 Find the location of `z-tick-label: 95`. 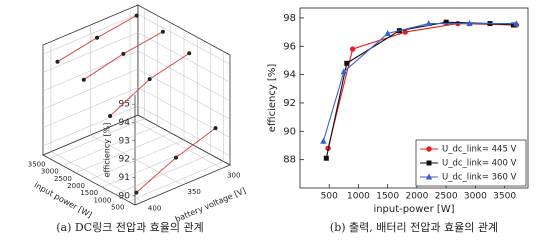

z-tick-label: 95 is located at coordinates (124, 105).